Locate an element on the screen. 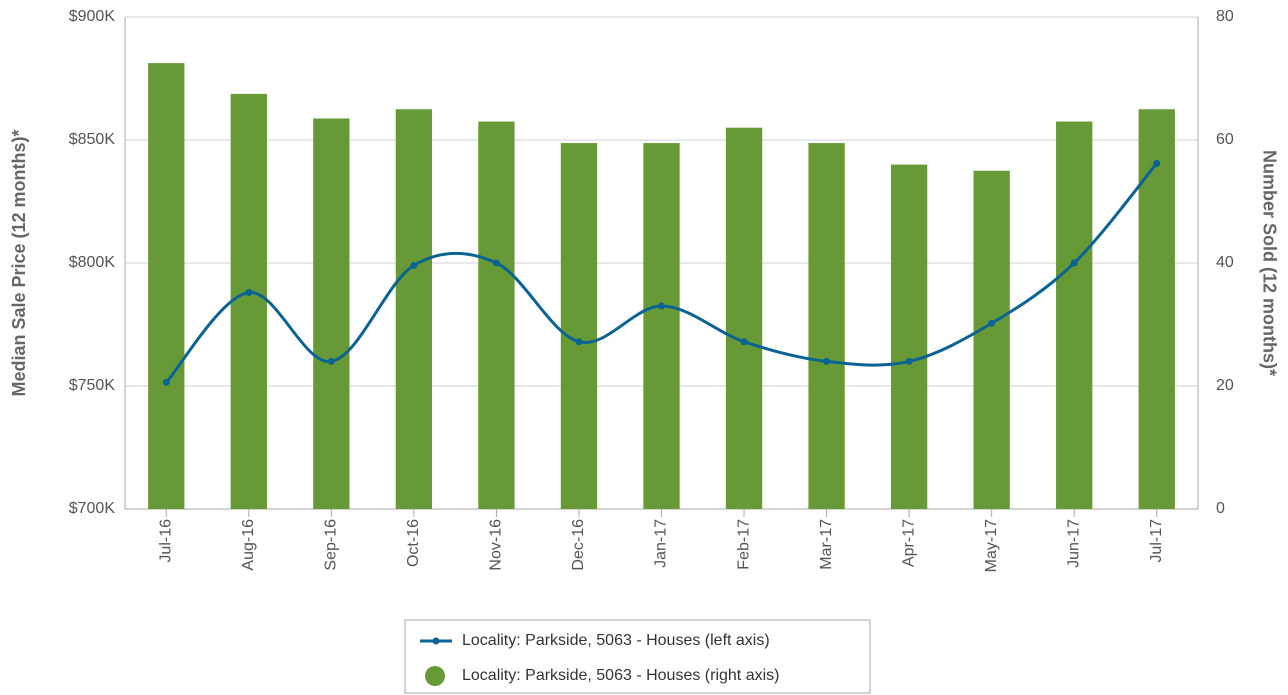 This screenshot has width=1288, height=695. y2-tick-label: 20 is located at coordinates (1225, 385).